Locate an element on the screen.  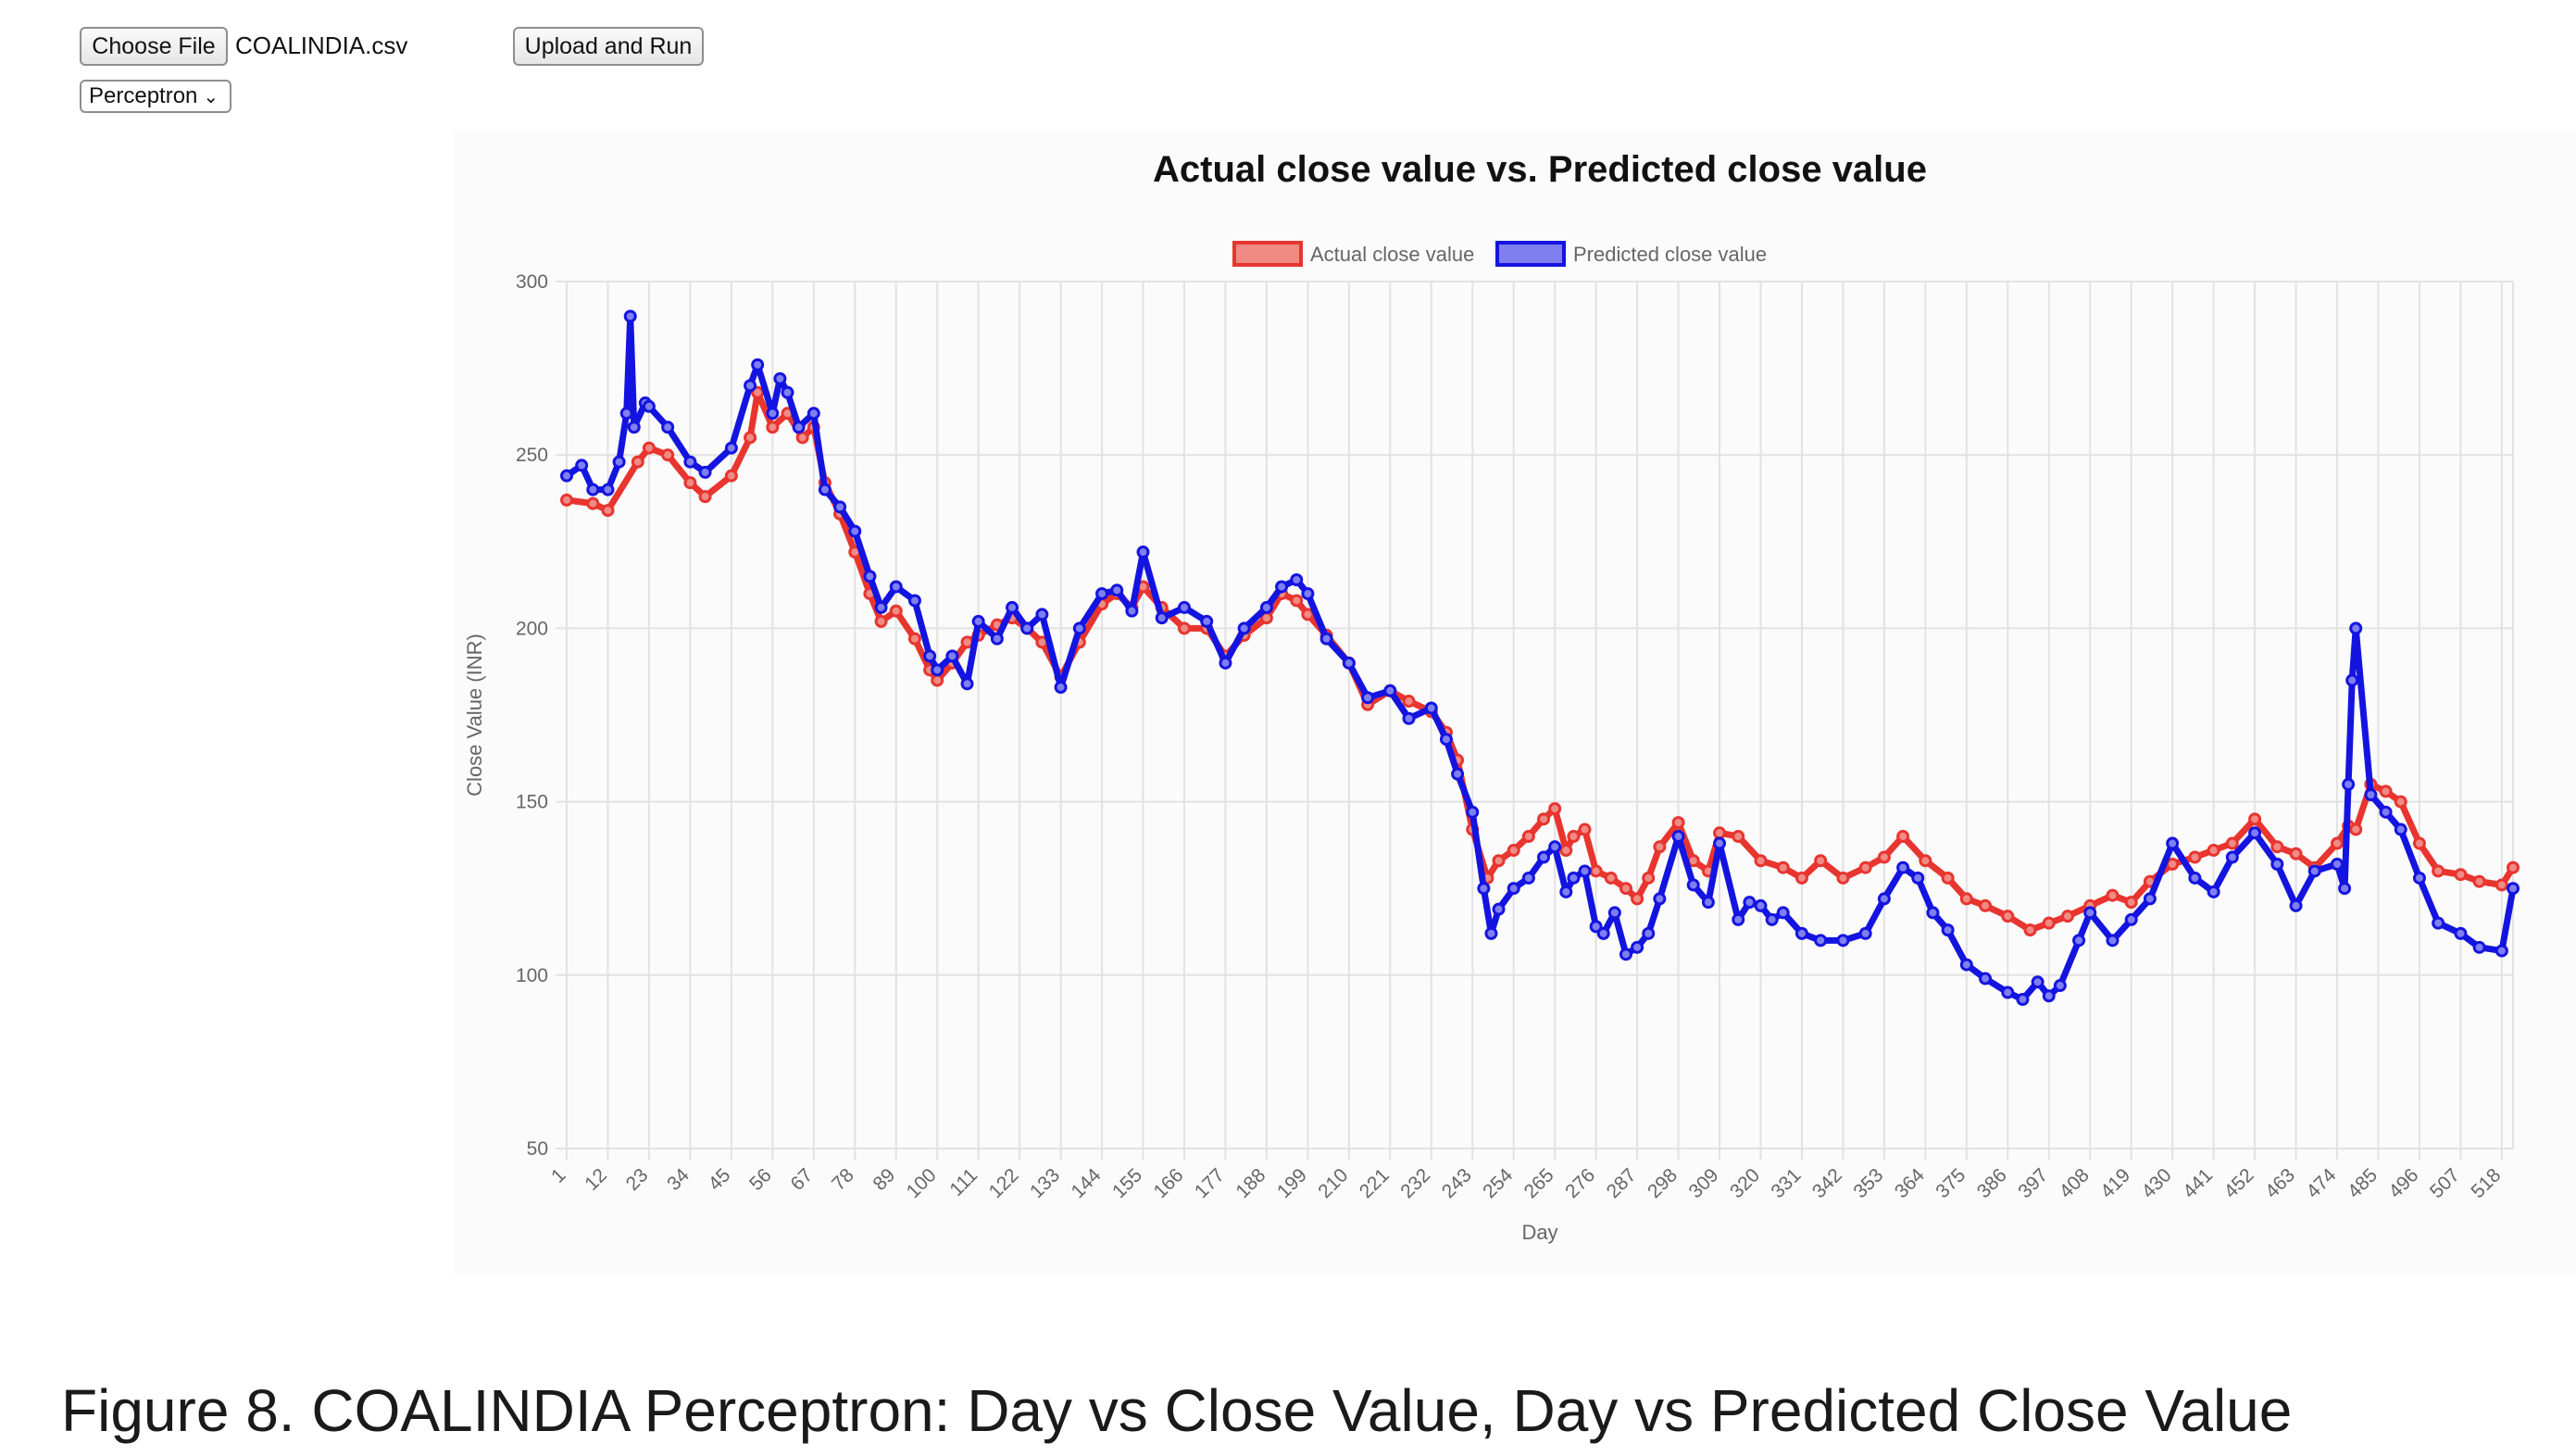
upload-and-run-button: Upload and Run is located at coordinates (608, 46).